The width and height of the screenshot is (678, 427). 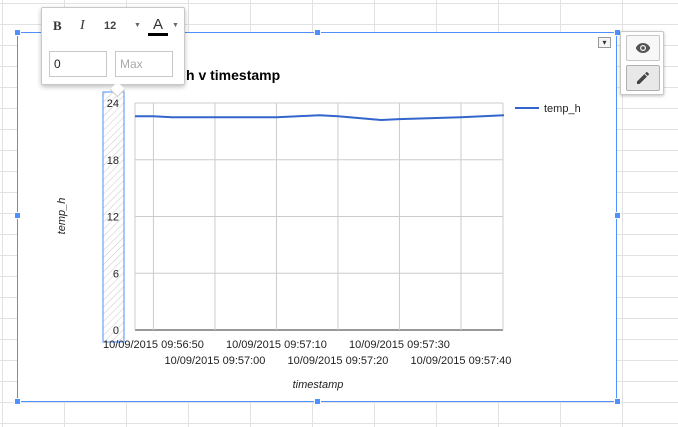 What do you see at coordinates (113, 52) in the screenshot?
I see `axis-format-toolbar: B I 12 ▼ A ▼` at bounding box center [113, 52].